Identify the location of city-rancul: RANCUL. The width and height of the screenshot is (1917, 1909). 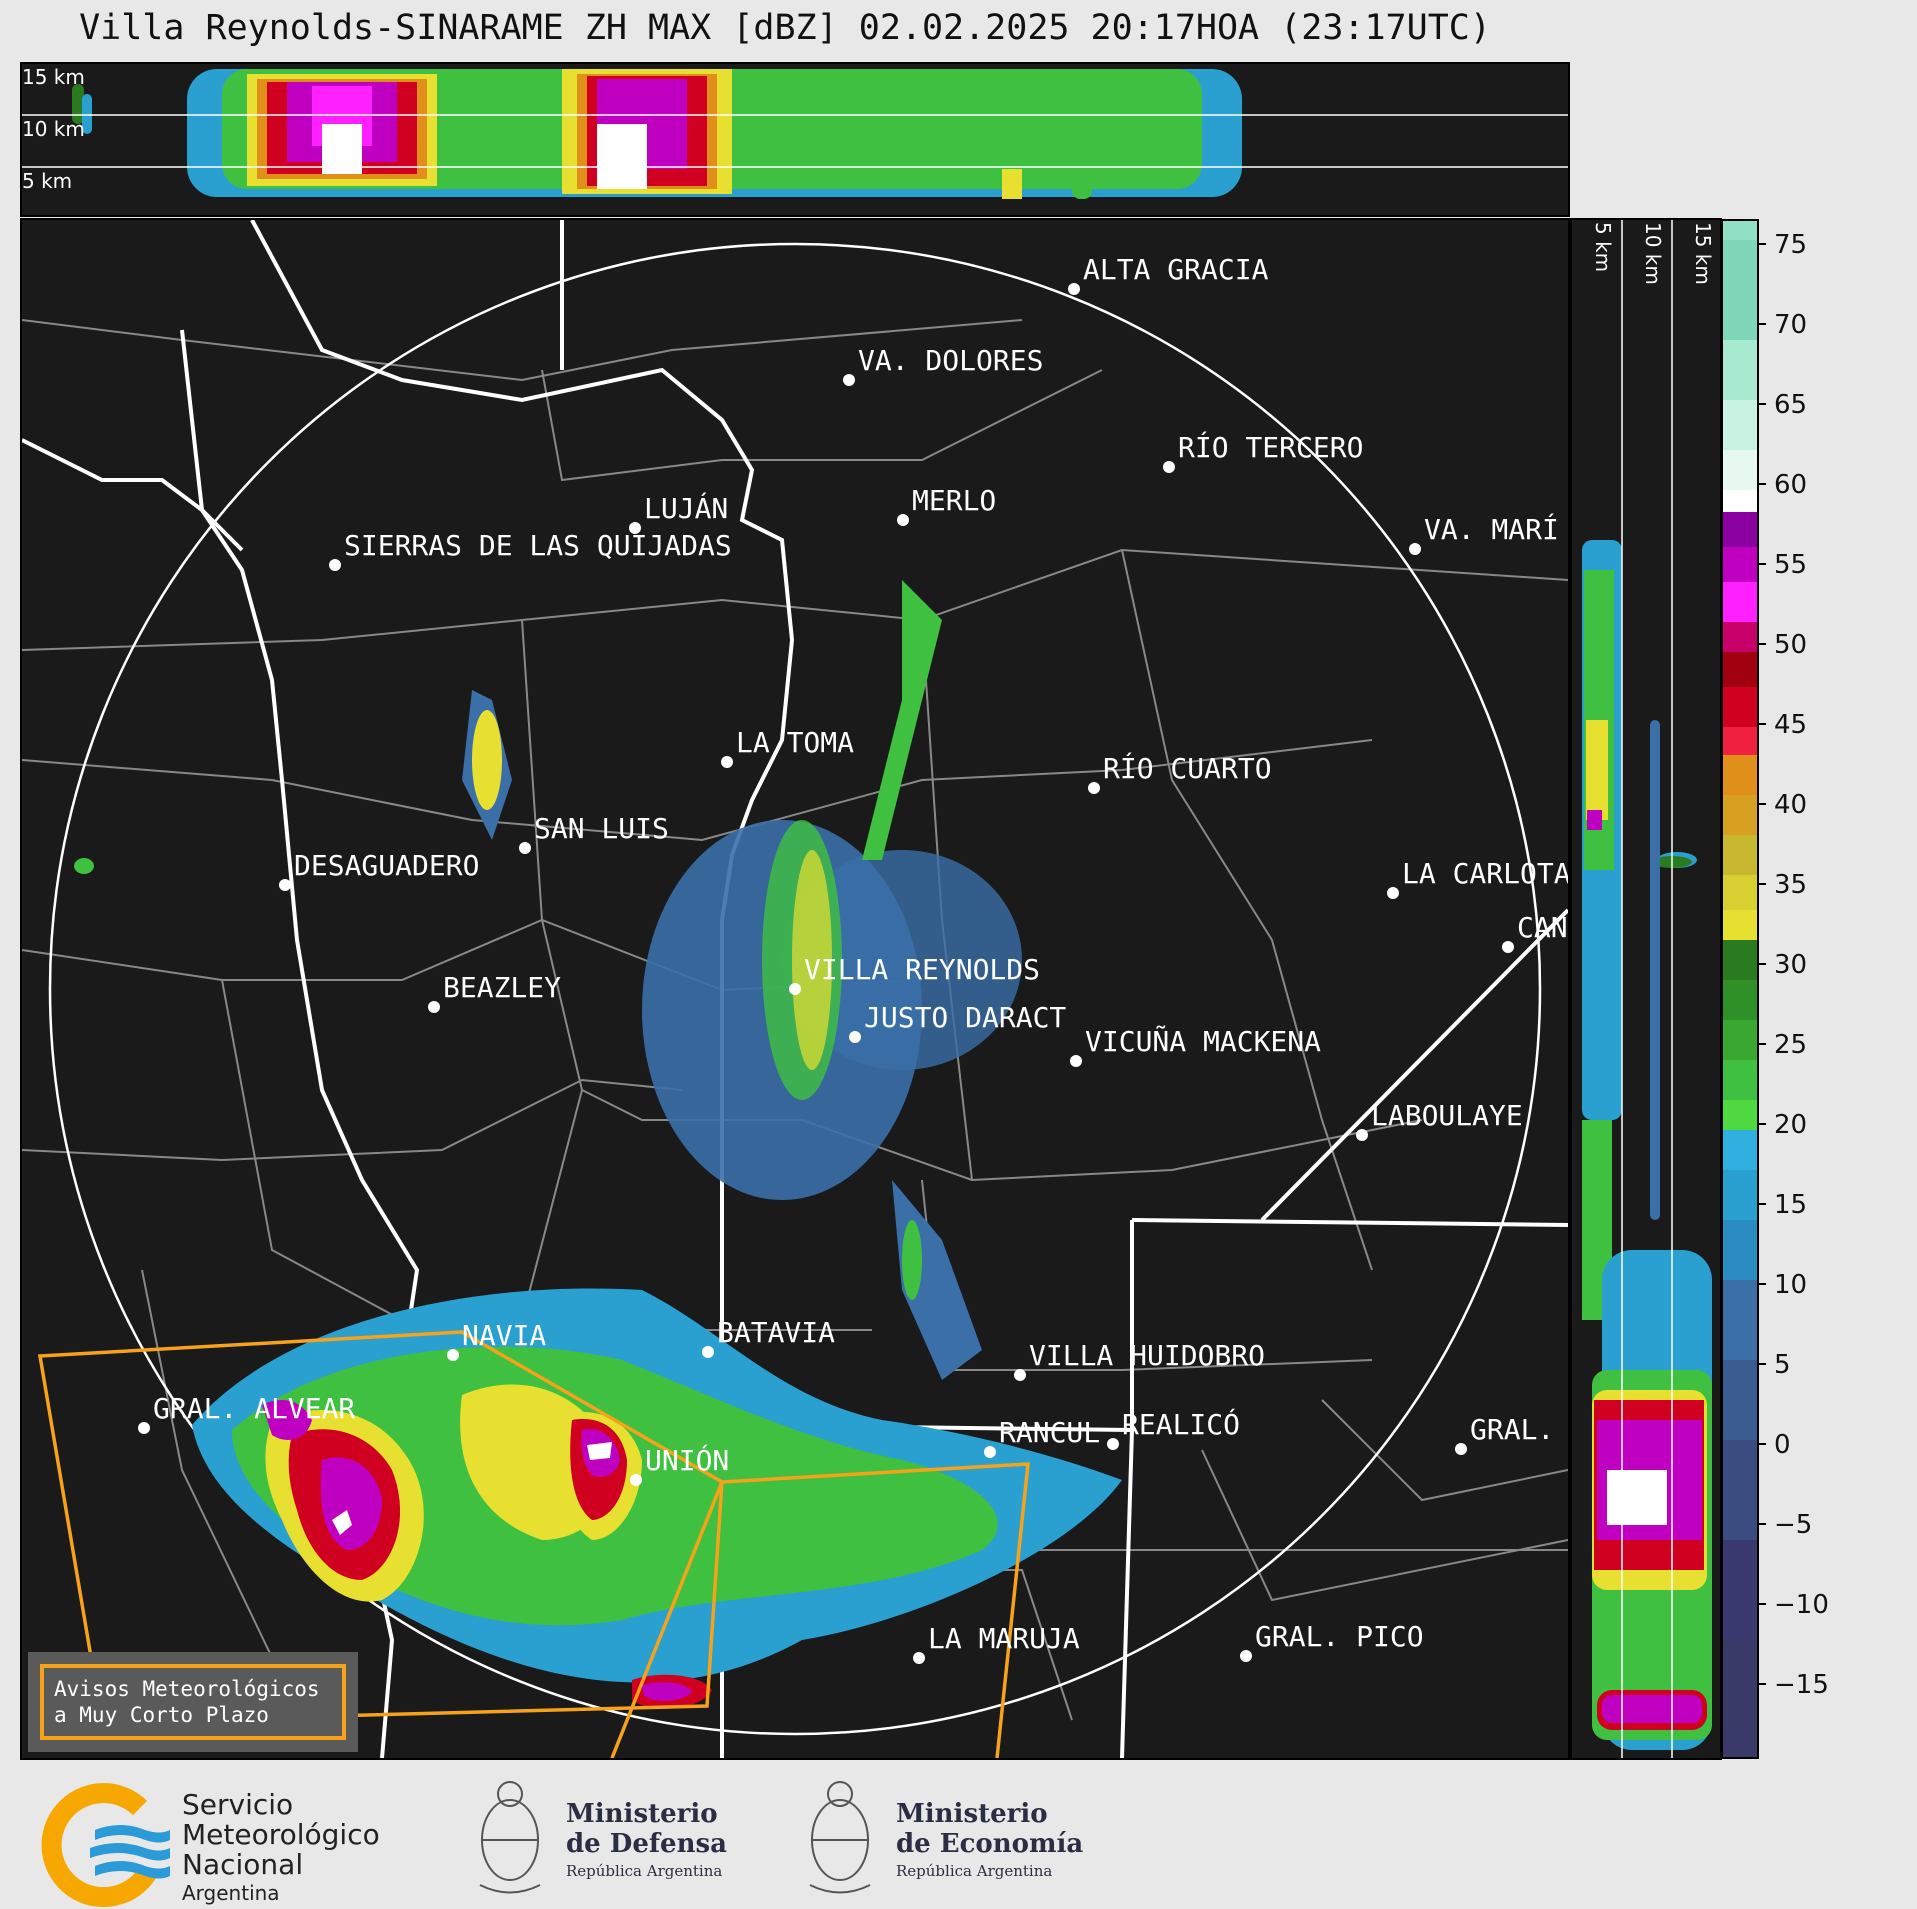
(1042, 1437).